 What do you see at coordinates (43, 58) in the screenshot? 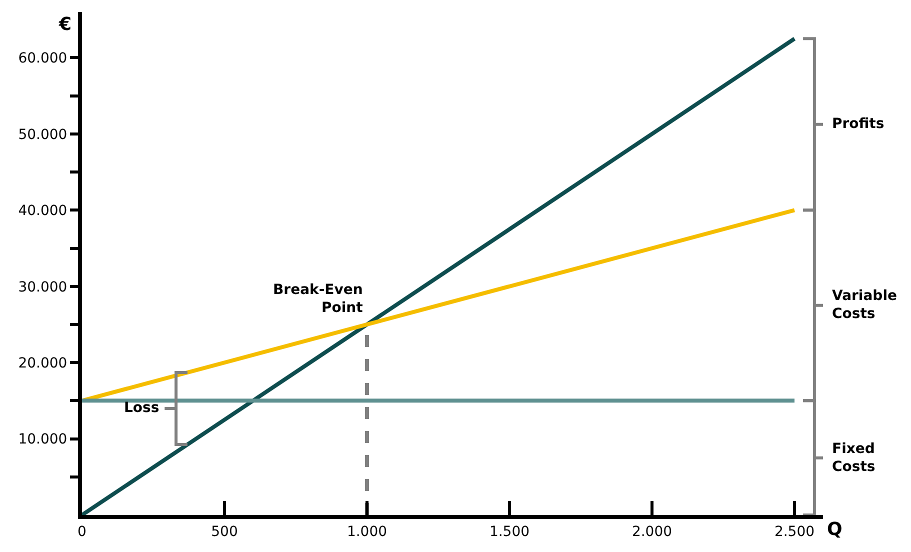
I see `y-tick-label: 60.000` at bounding box center [43, 58].